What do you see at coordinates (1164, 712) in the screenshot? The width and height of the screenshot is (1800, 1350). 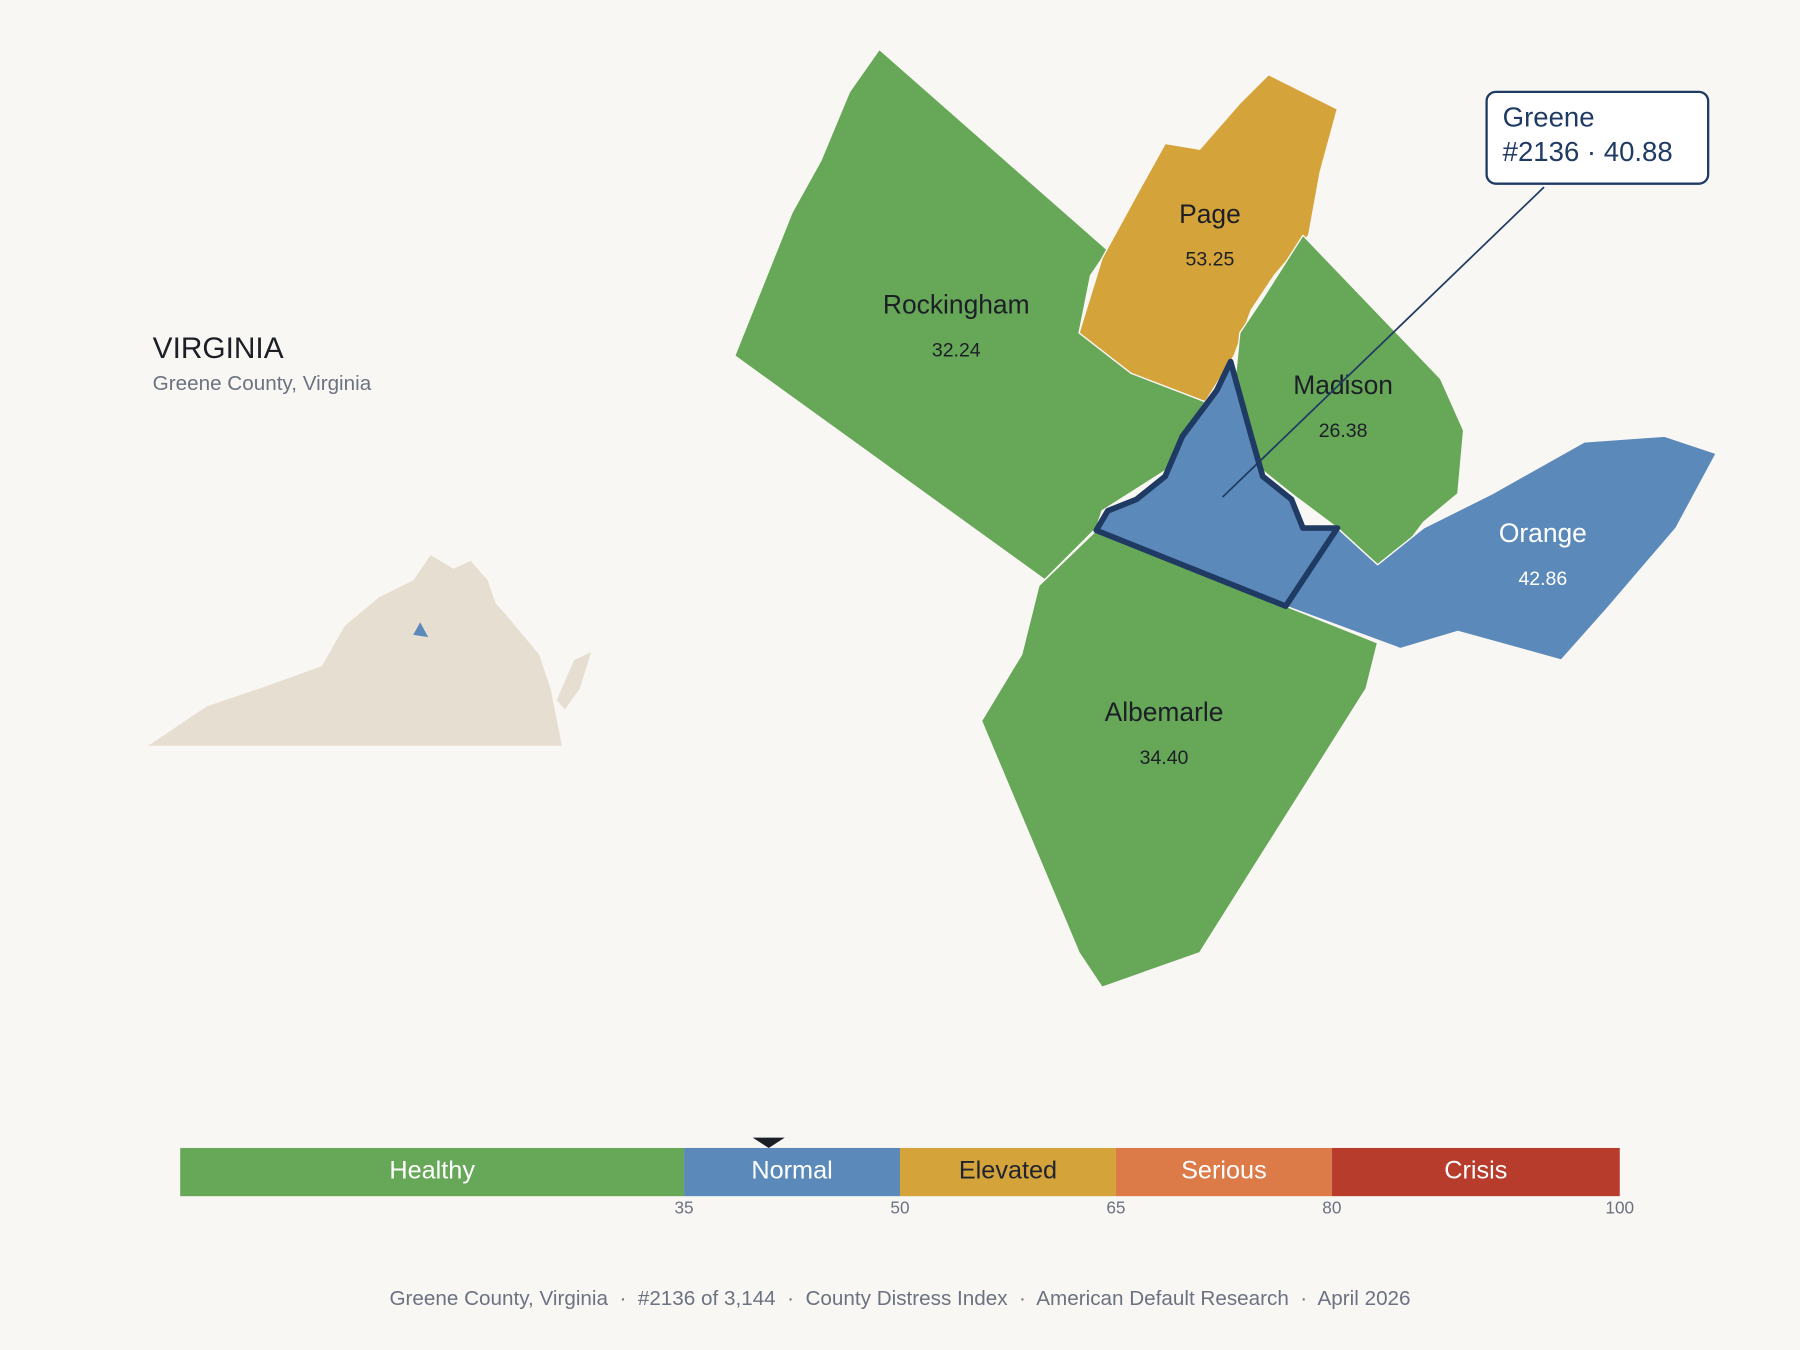 I see `county-name: Albemarle` at bounding box center [1164, 712].